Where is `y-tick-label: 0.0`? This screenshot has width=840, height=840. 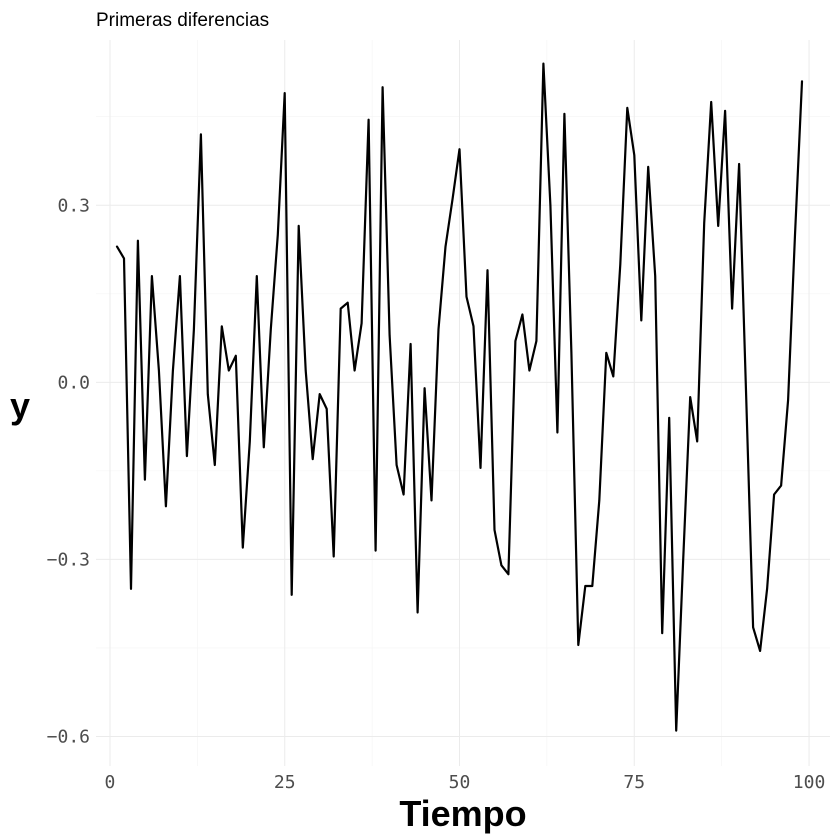 y-tick-label: 0.0 is located at coordinates (73, 382).